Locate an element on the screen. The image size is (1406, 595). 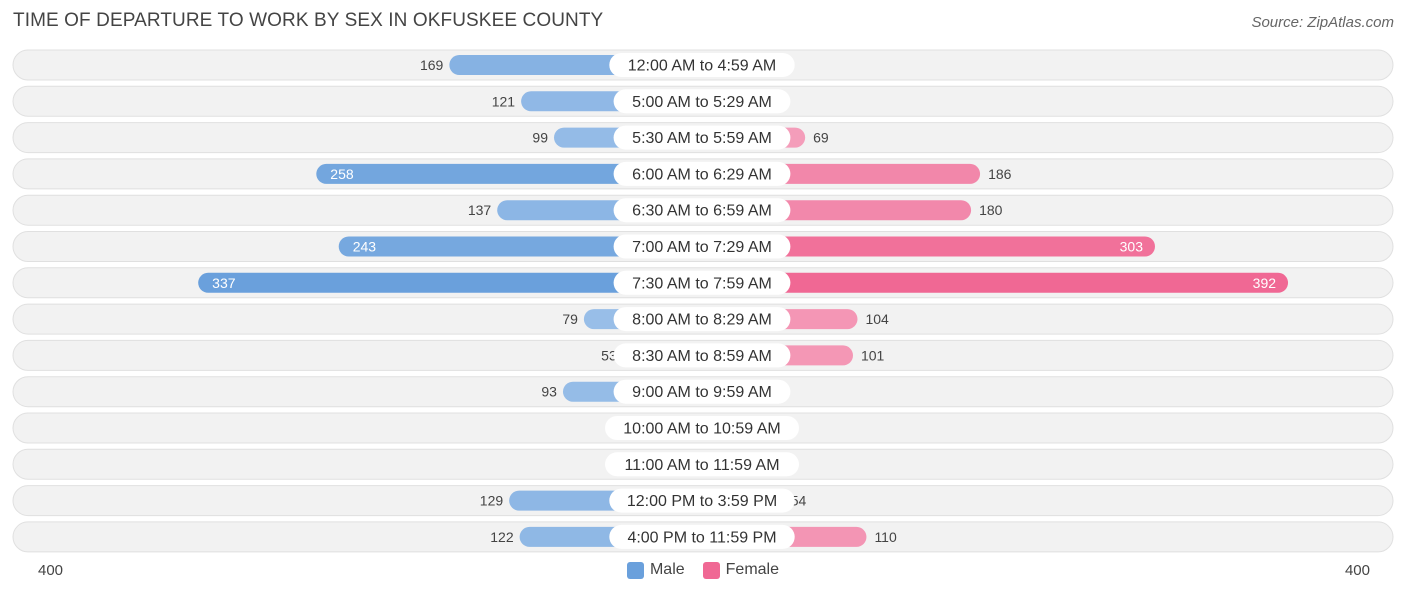
value-label-male: 137 is located at coordinates (480, 210).